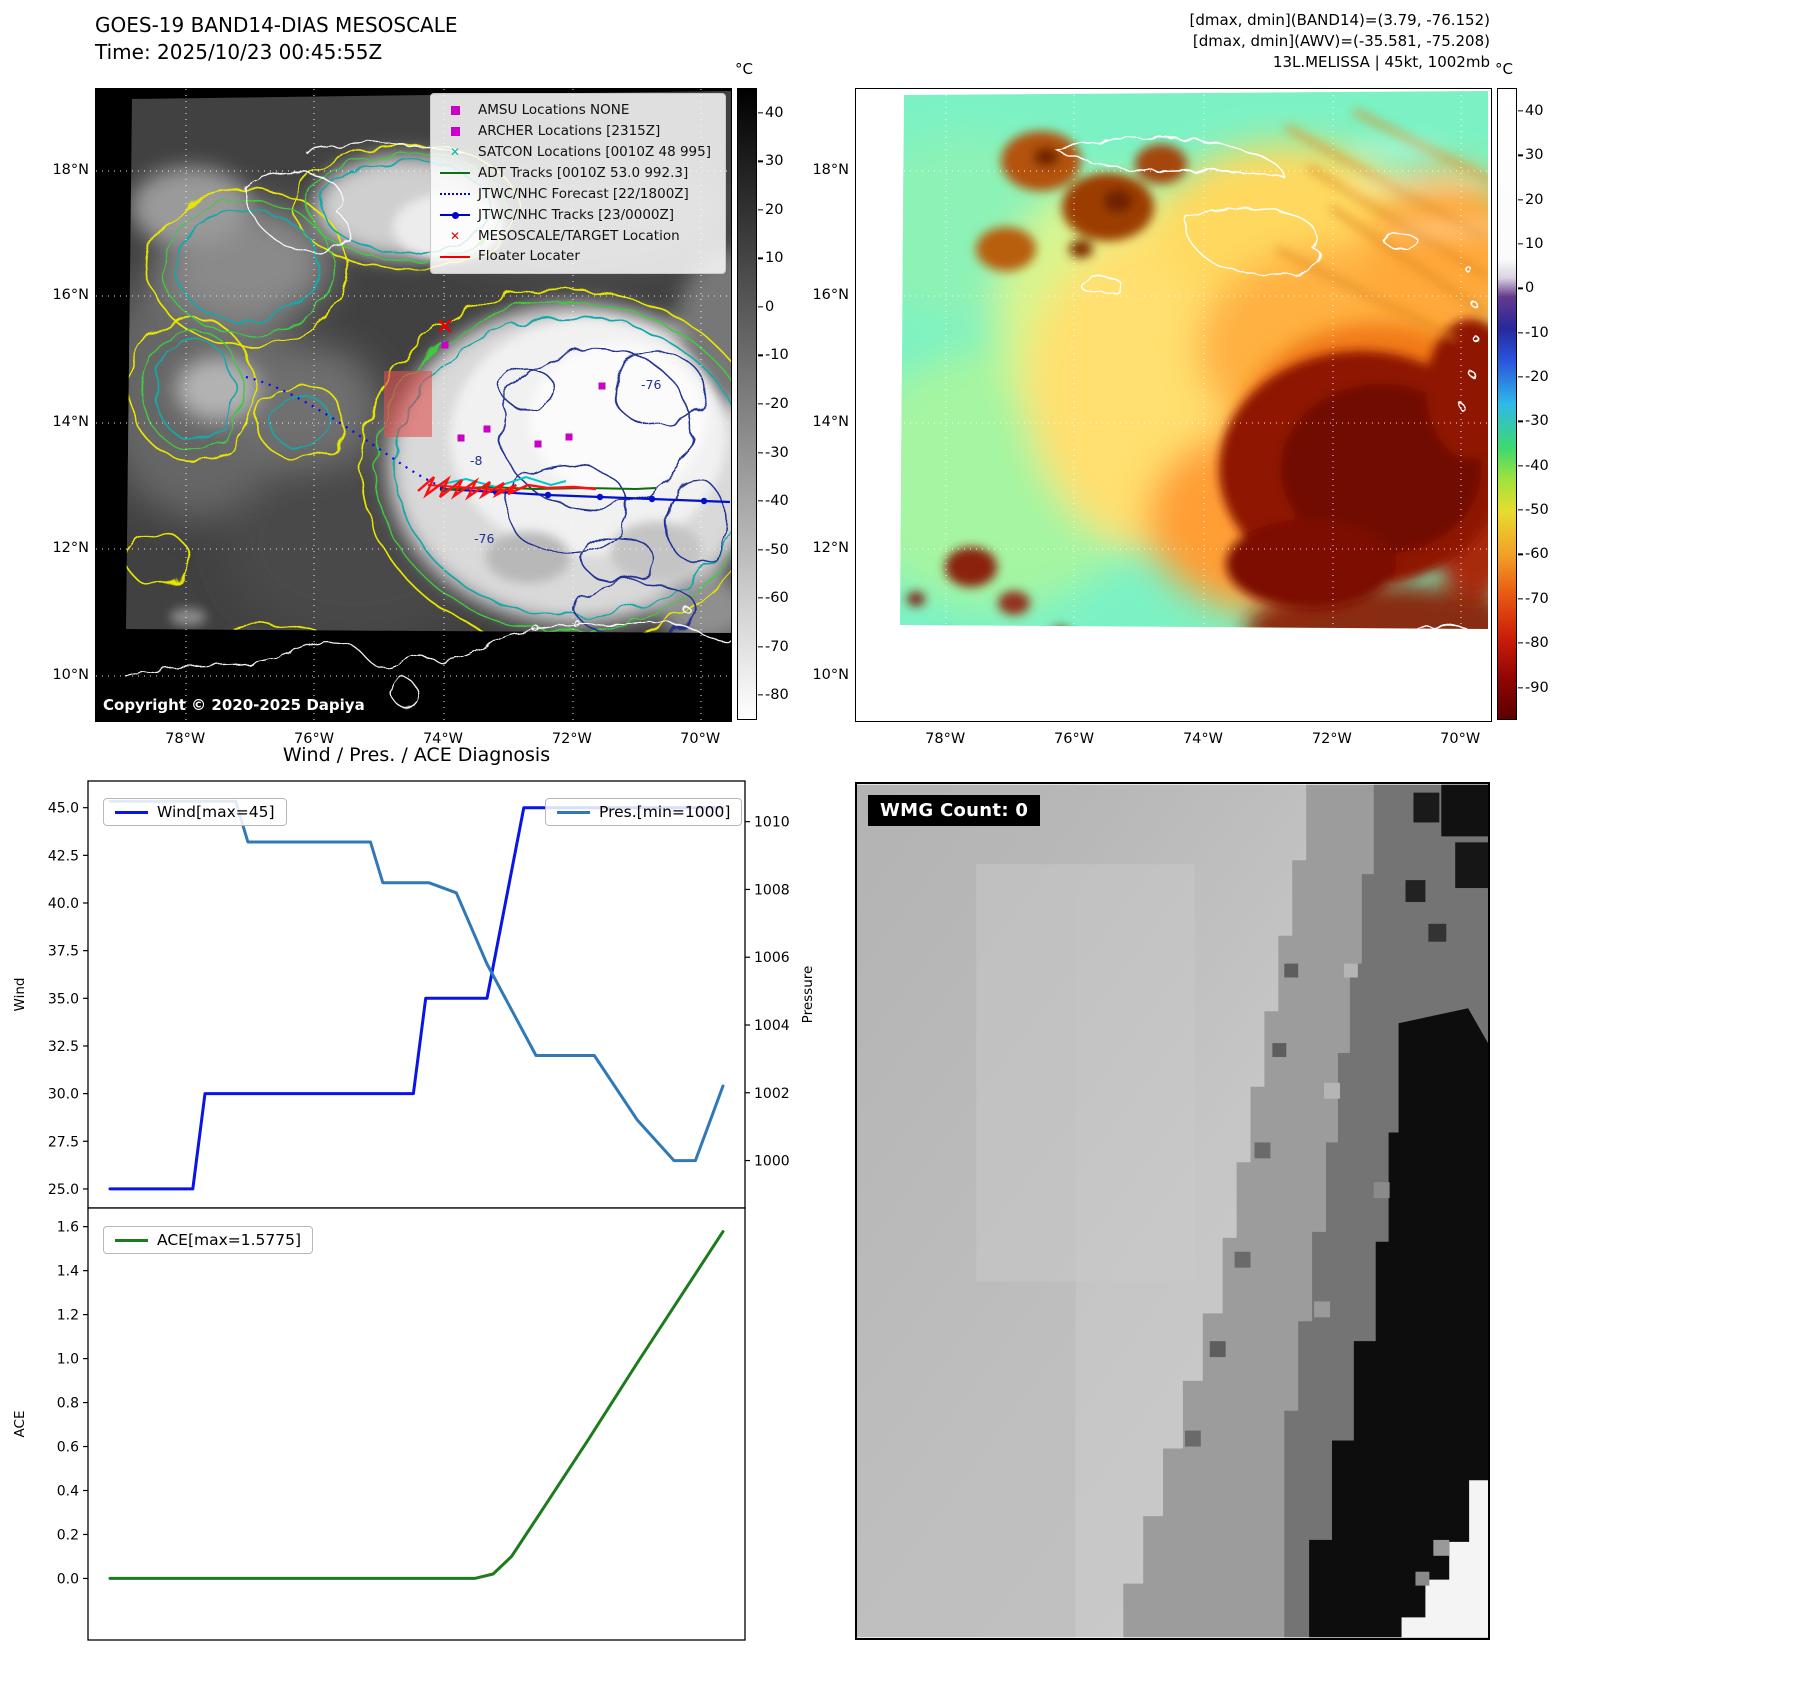 The image size is (1801, 1690). Describe the element at coordinates (63, 1047) in the screenshot. I see `left-axis-tick-label: 32.5` at that location.